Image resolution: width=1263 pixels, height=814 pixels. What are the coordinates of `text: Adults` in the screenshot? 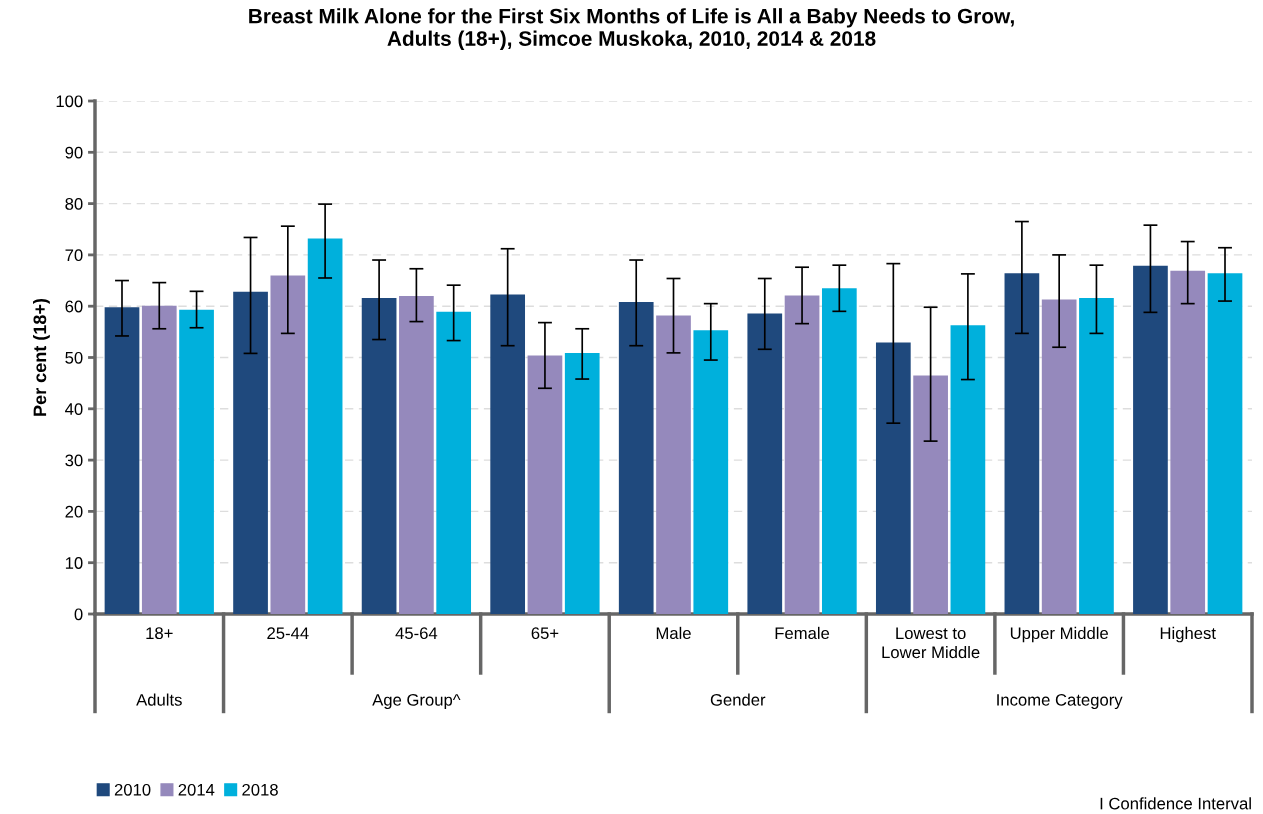 It's located at (159, 699).